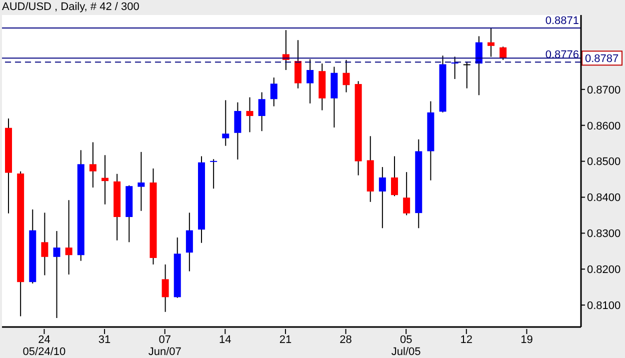  Describe the element at coordinates (70, 7) in the screenshot. I see `chart-title: AUD/USD , Daily, # 42 / 300` at that location.